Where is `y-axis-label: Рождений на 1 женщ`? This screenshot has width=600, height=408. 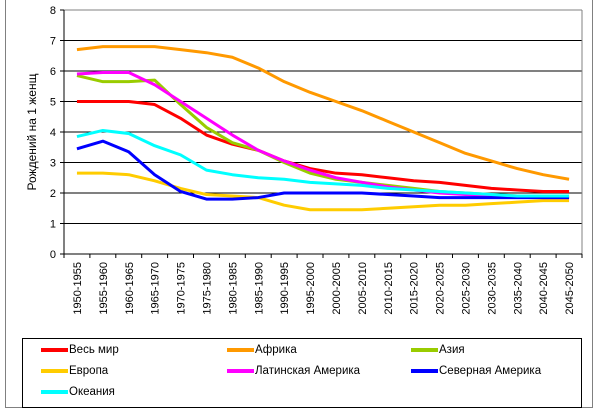 y-axis-label: Рождений на 1 женщ is located at coordinates (32, 131).